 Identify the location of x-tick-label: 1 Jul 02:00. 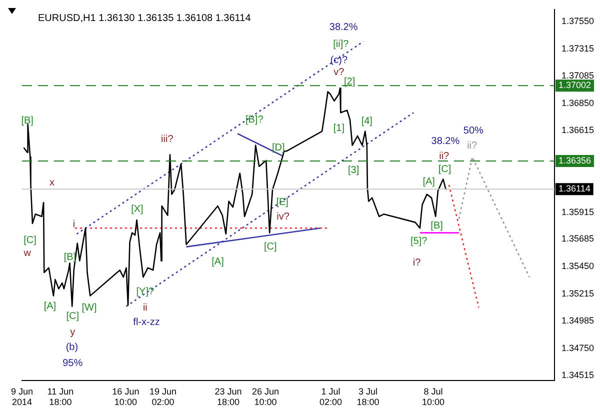
(330, 397).